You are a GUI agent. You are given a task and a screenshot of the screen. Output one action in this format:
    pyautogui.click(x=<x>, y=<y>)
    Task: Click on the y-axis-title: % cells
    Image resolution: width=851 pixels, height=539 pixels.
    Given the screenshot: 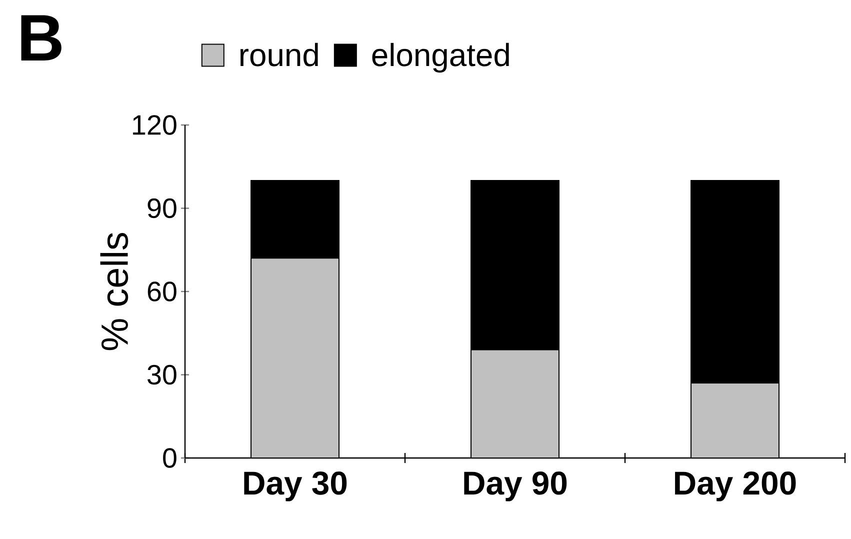 What is the action you would take?
    pyautogui.click(x=114, y=291)
    